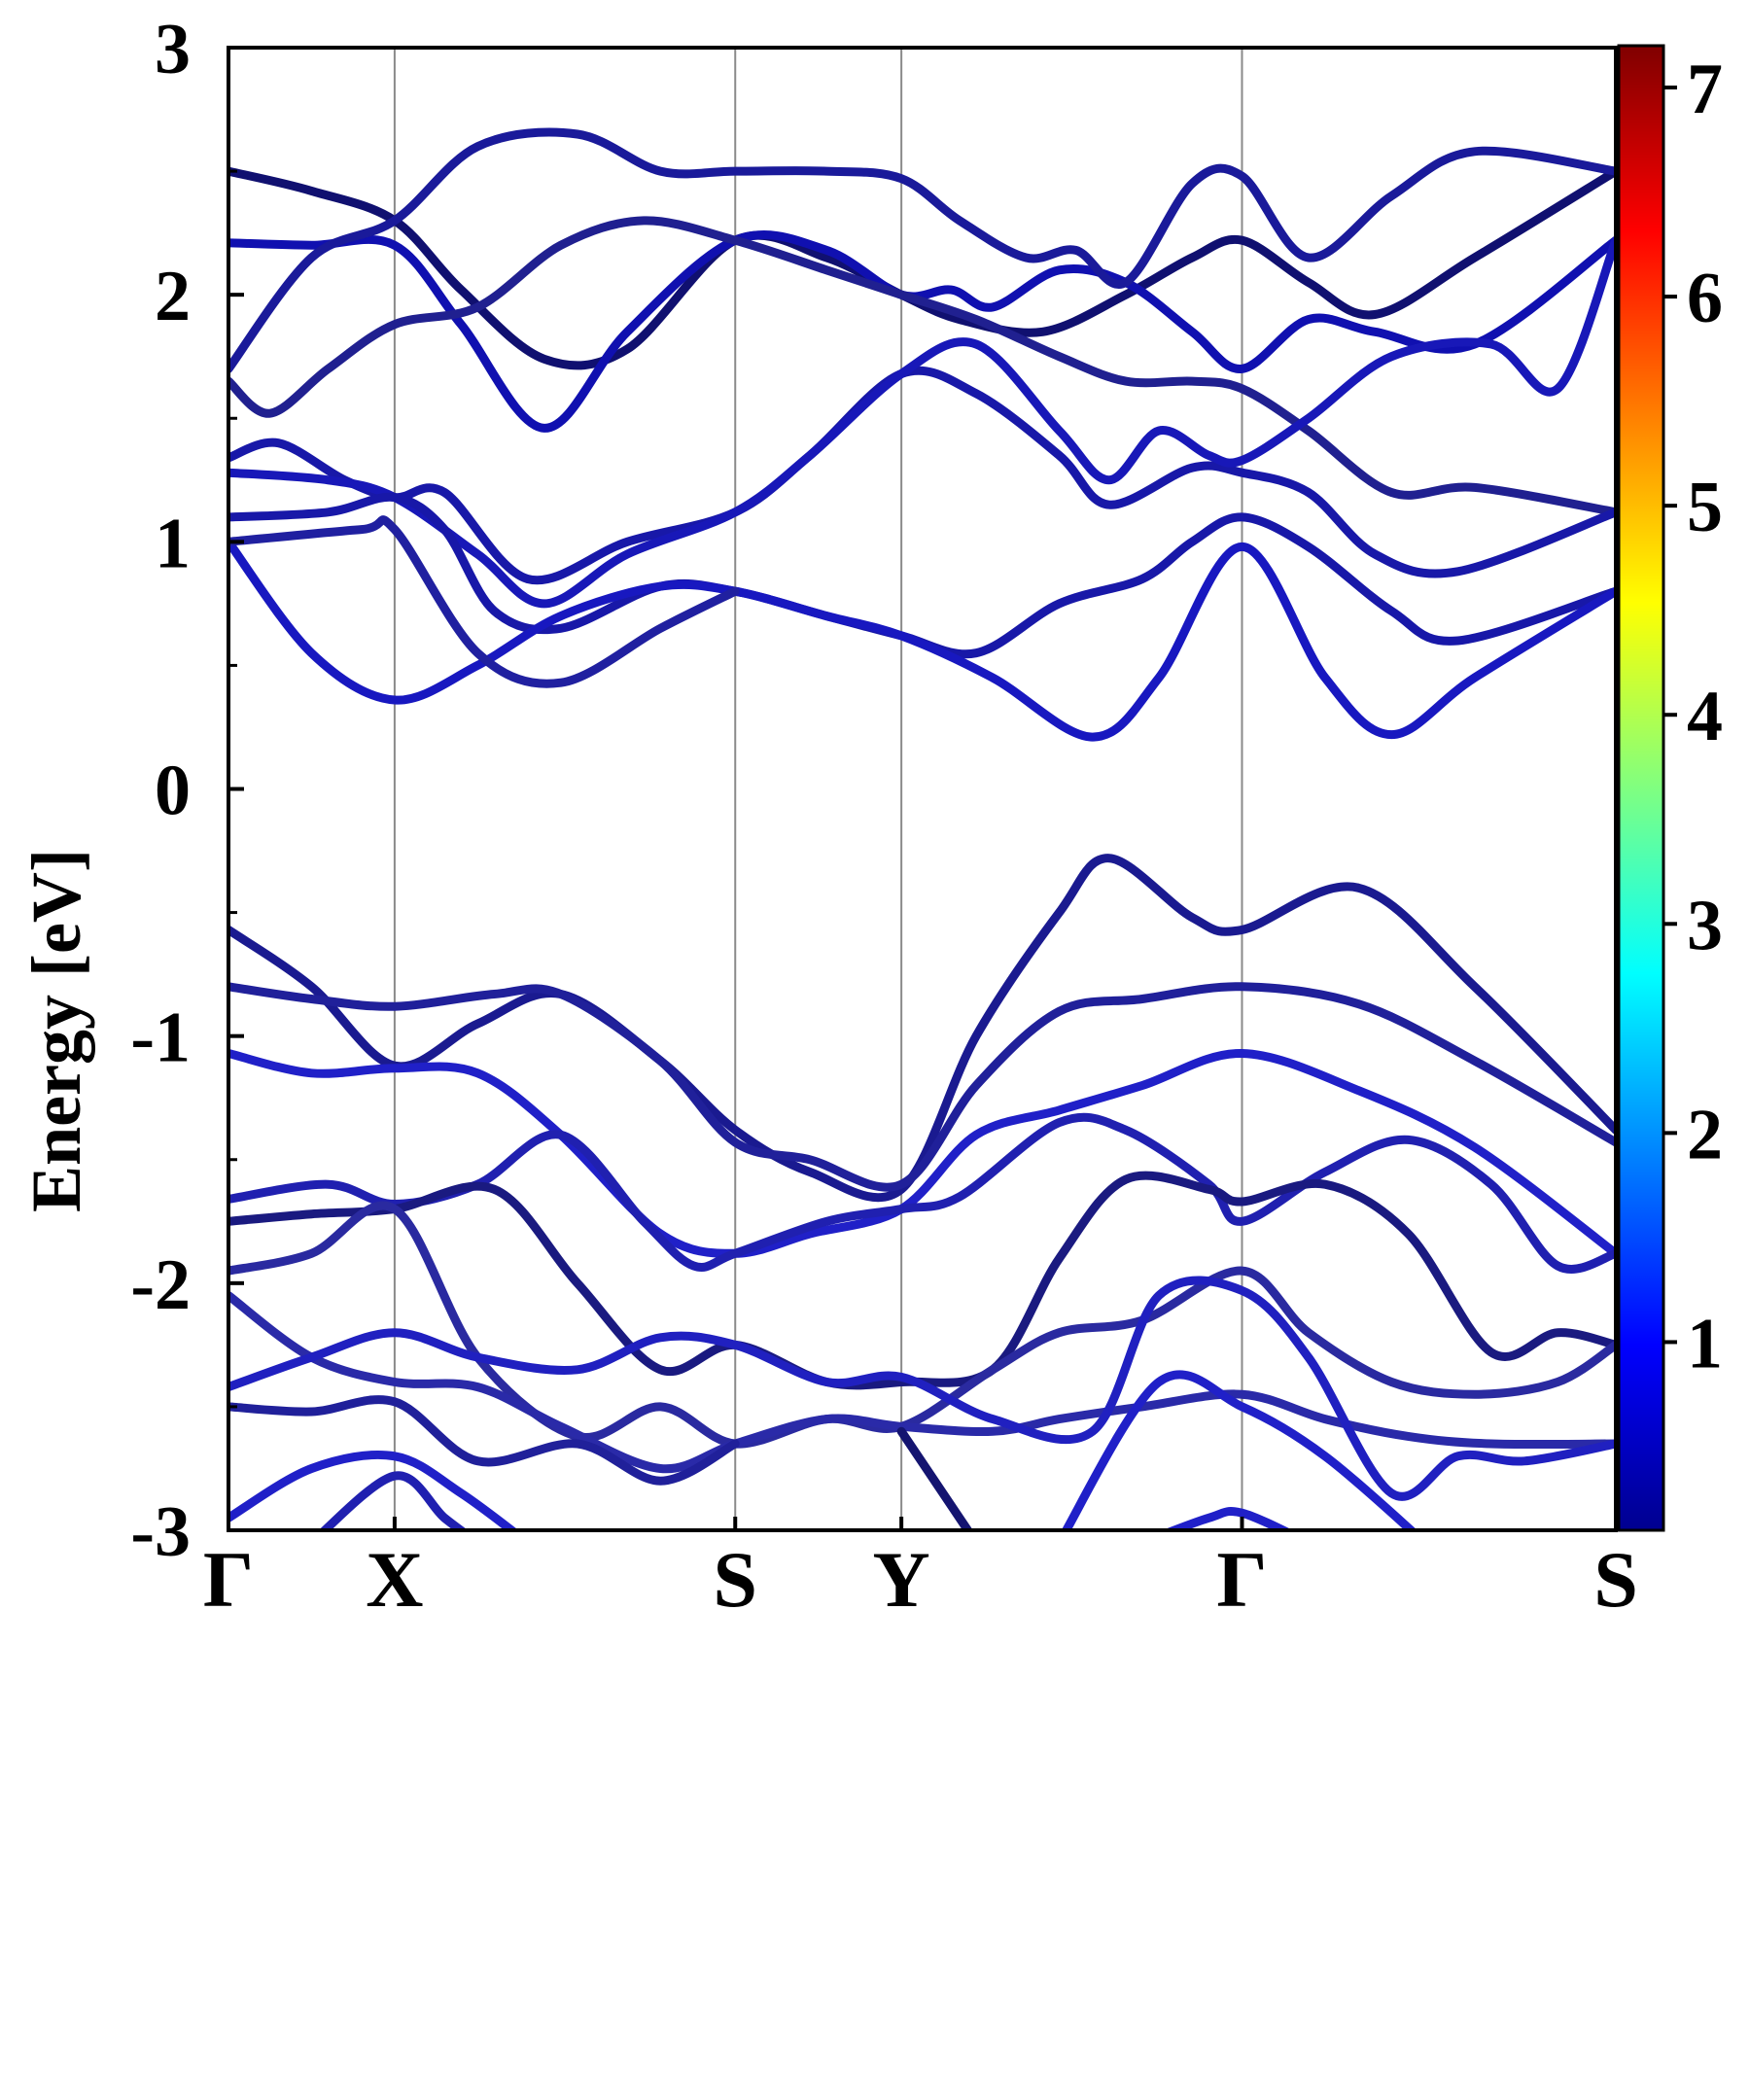  Describe the element at coordinates (173, 791) in the screenshot. I see `y-tick-label: 0` at that location.